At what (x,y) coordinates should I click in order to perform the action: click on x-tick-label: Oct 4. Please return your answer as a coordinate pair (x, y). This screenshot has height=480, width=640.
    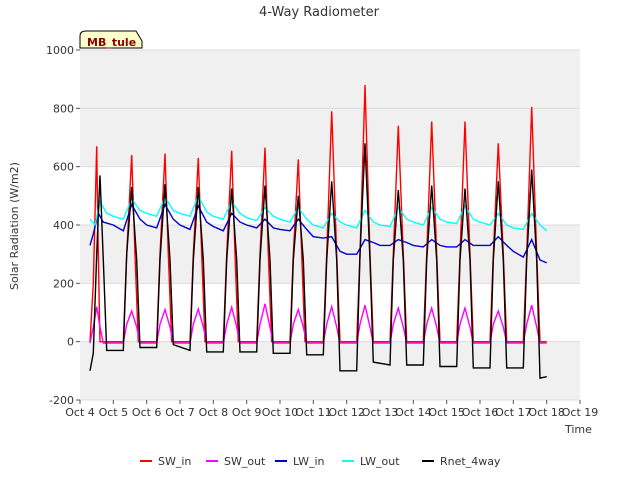
    Looking at the image, I should click on (80, 412).